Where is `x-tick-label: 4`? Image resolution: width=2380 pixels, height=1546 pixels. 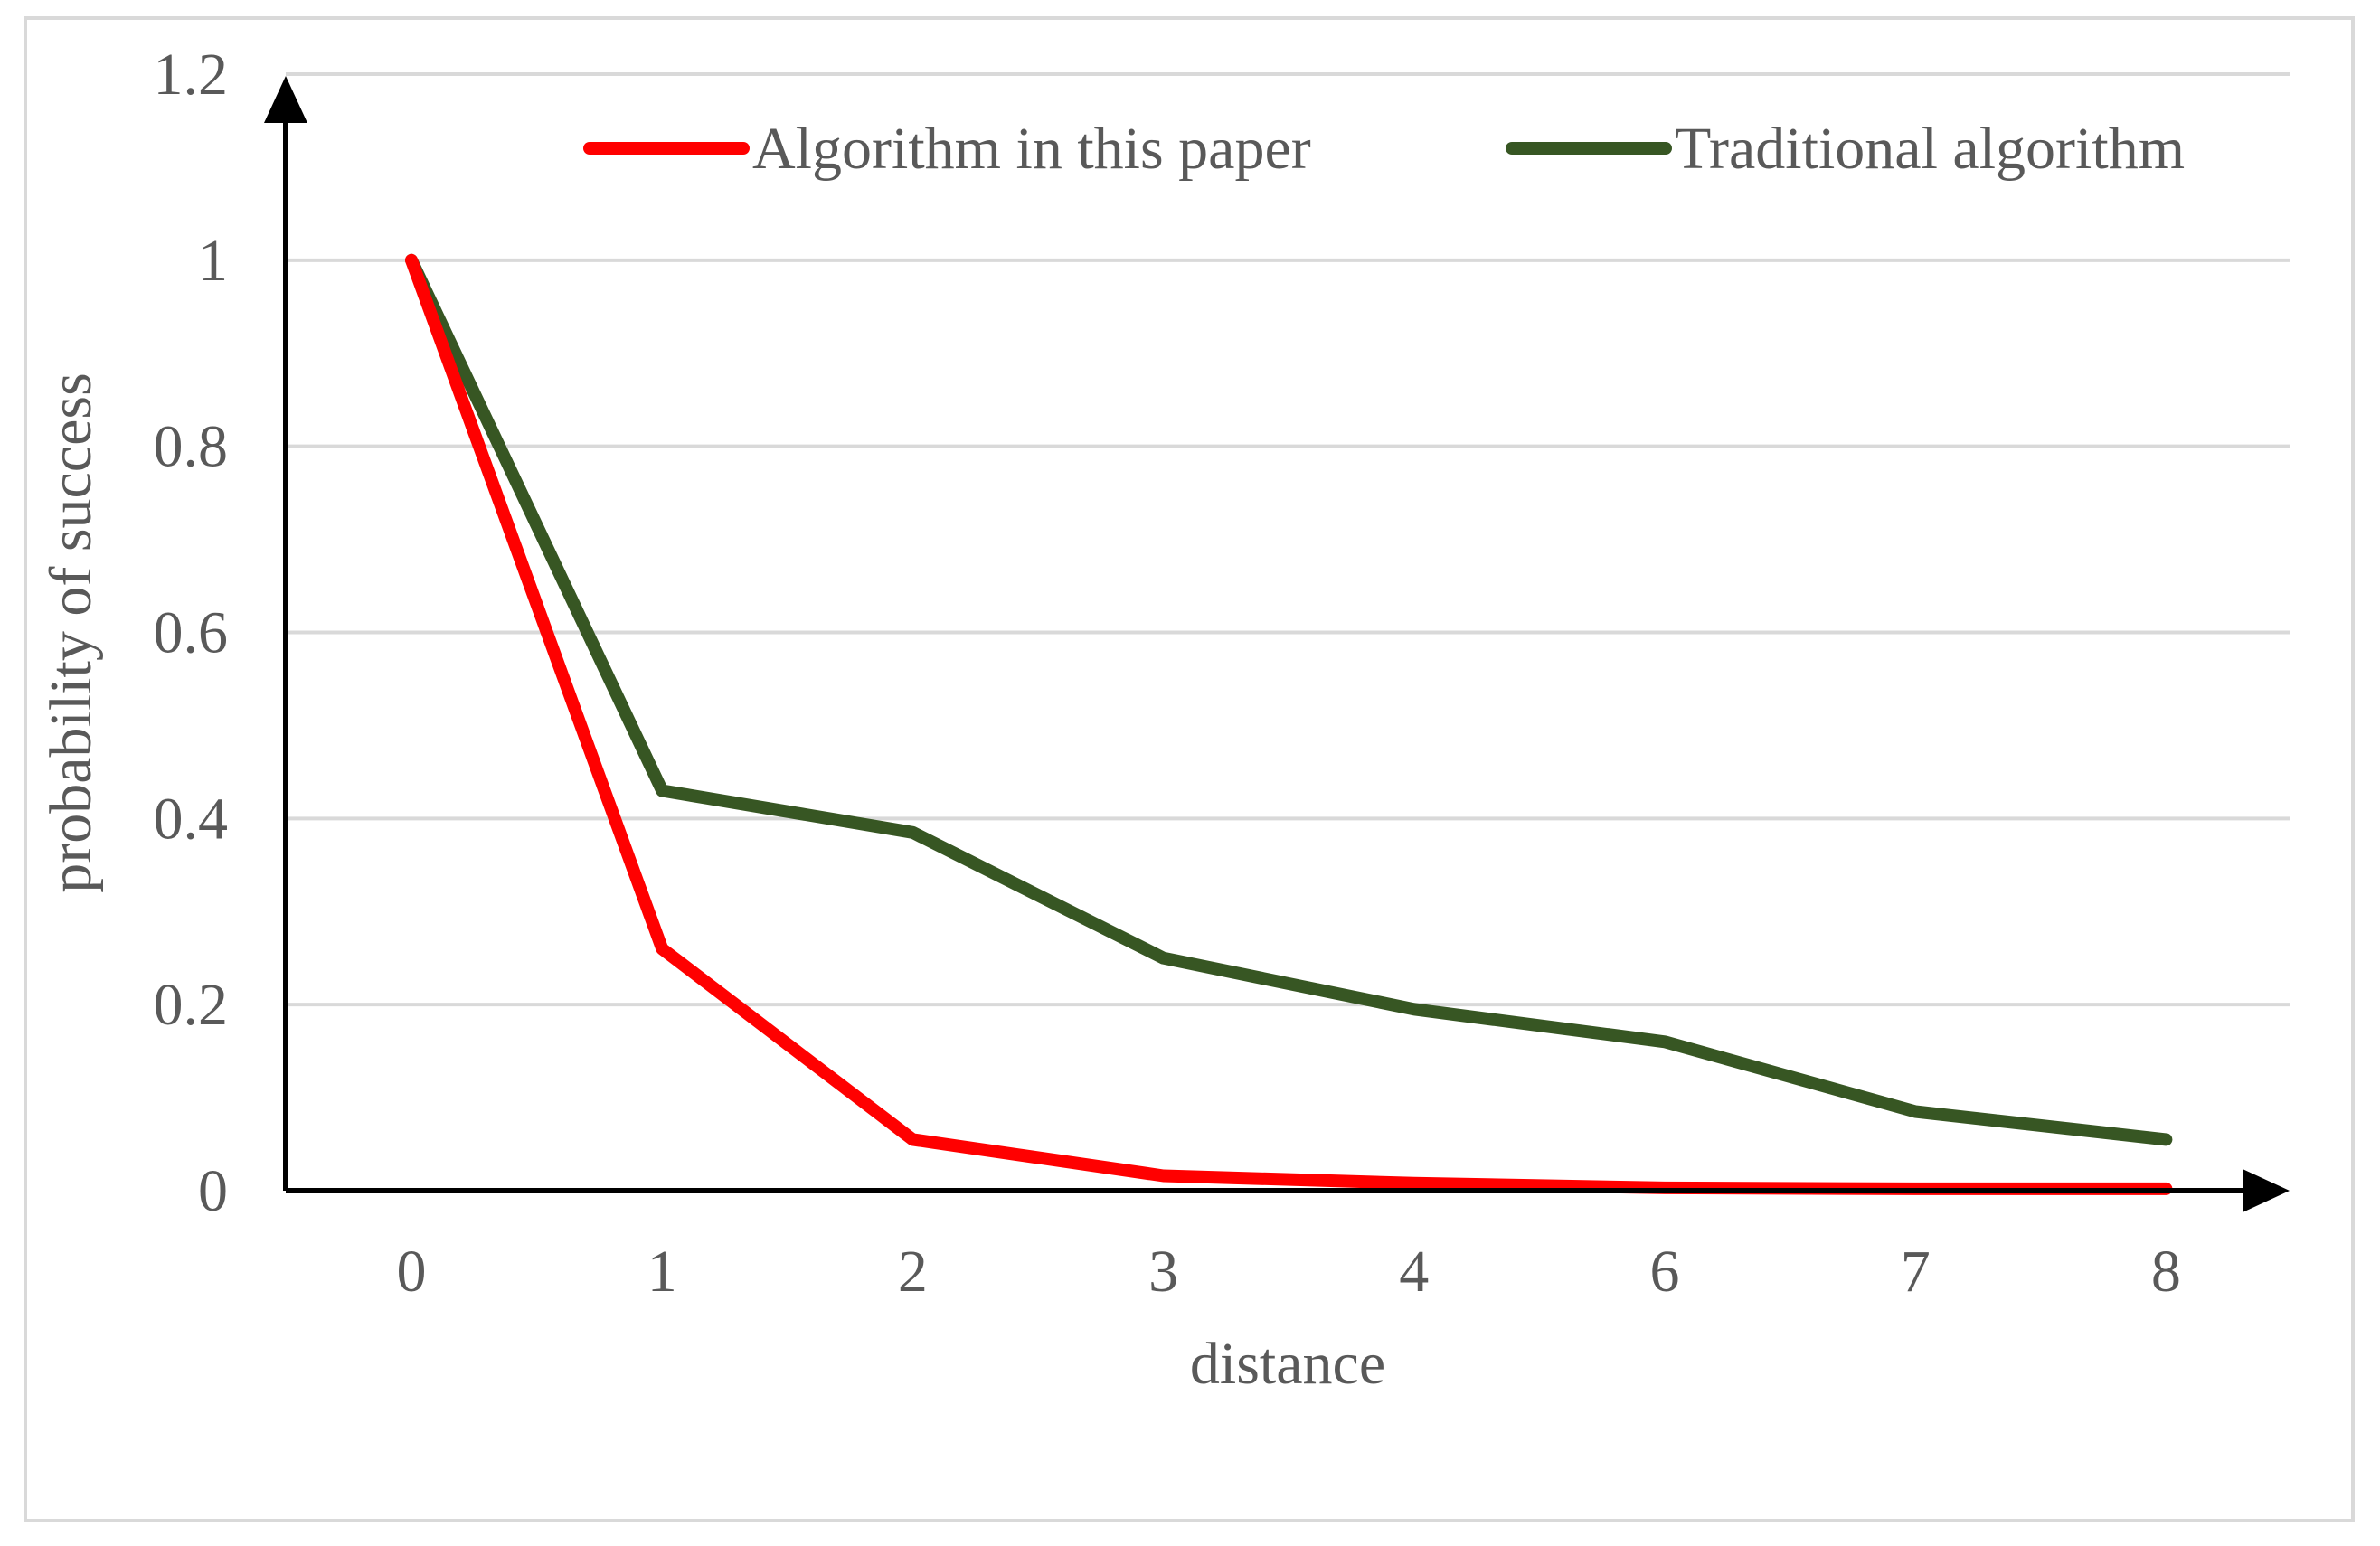 x-tick-label: 4 is located at coordinates (1414, 1272).